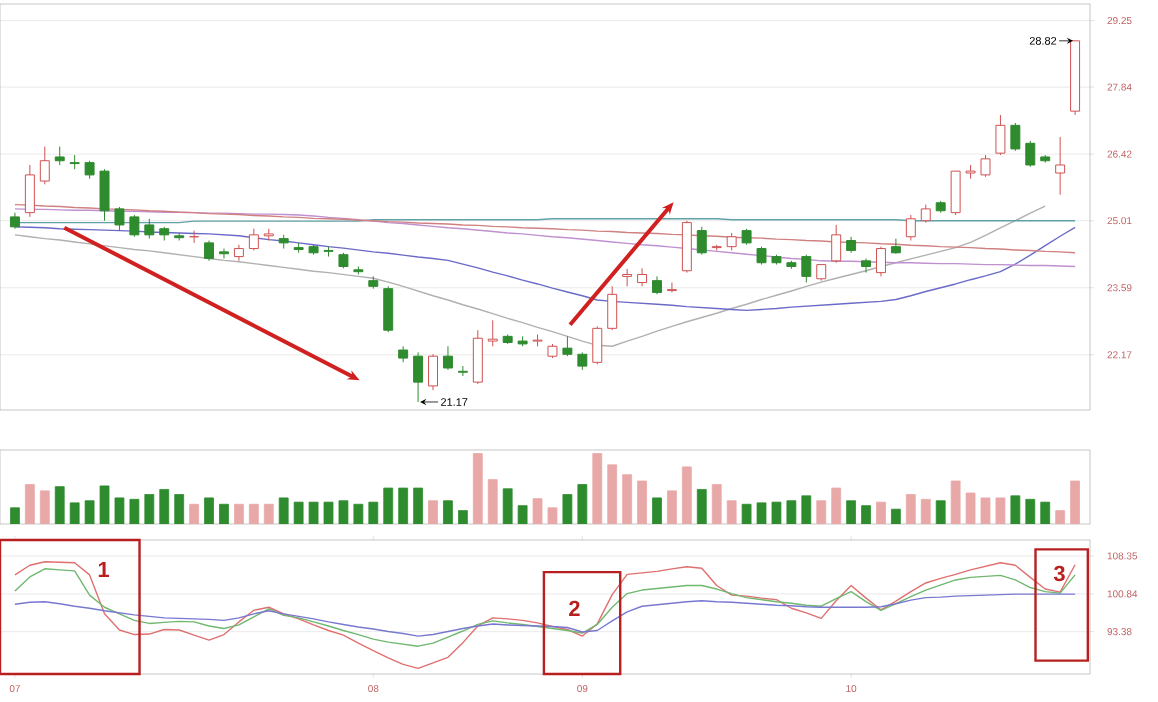  Describe the element at coordinates (1059, 573) in the screenshot. I see `annotation: 3` at that location.